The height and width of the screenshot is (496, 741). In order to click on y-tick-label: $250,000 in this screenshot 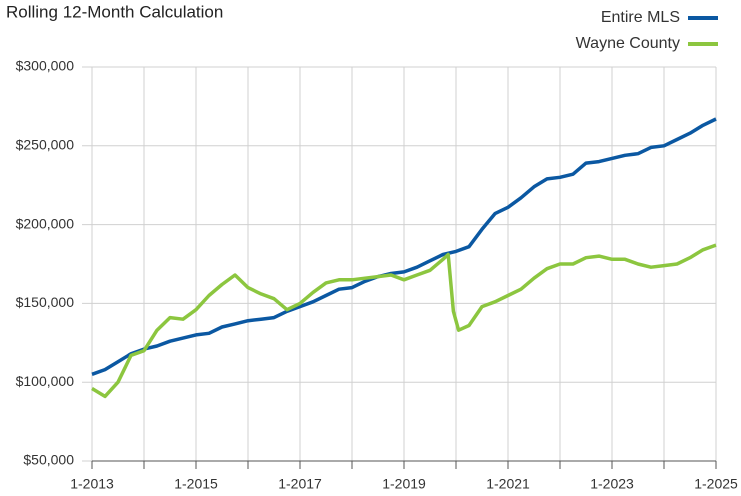, I will do `click(45, 145)`.